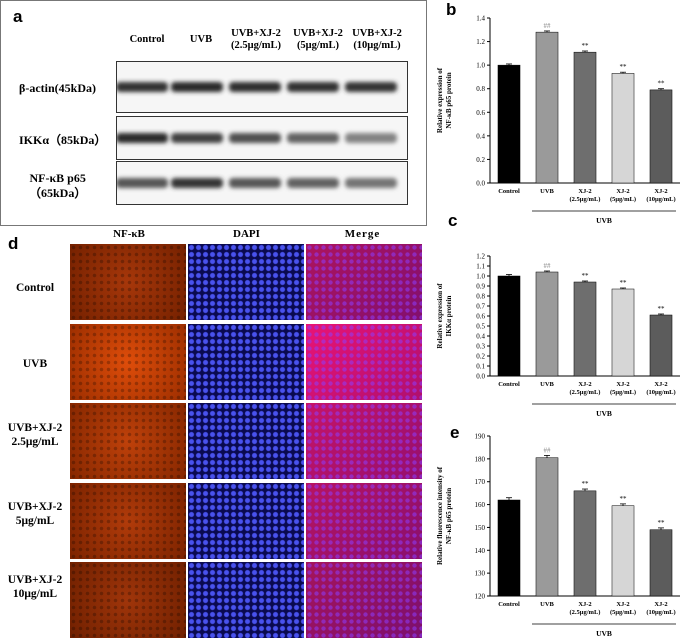  I want to click on blot-row-label-actin: β-actin(45kDa), so click(57, 88).